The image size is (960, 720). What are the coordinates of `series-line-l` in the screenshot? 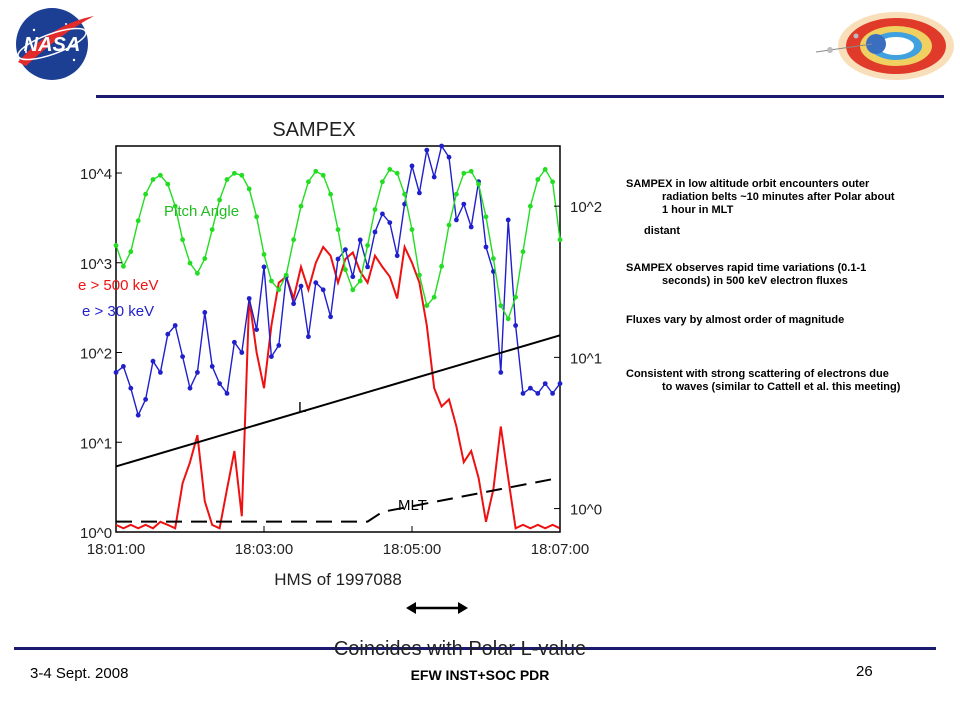 It's located at (338, 401).